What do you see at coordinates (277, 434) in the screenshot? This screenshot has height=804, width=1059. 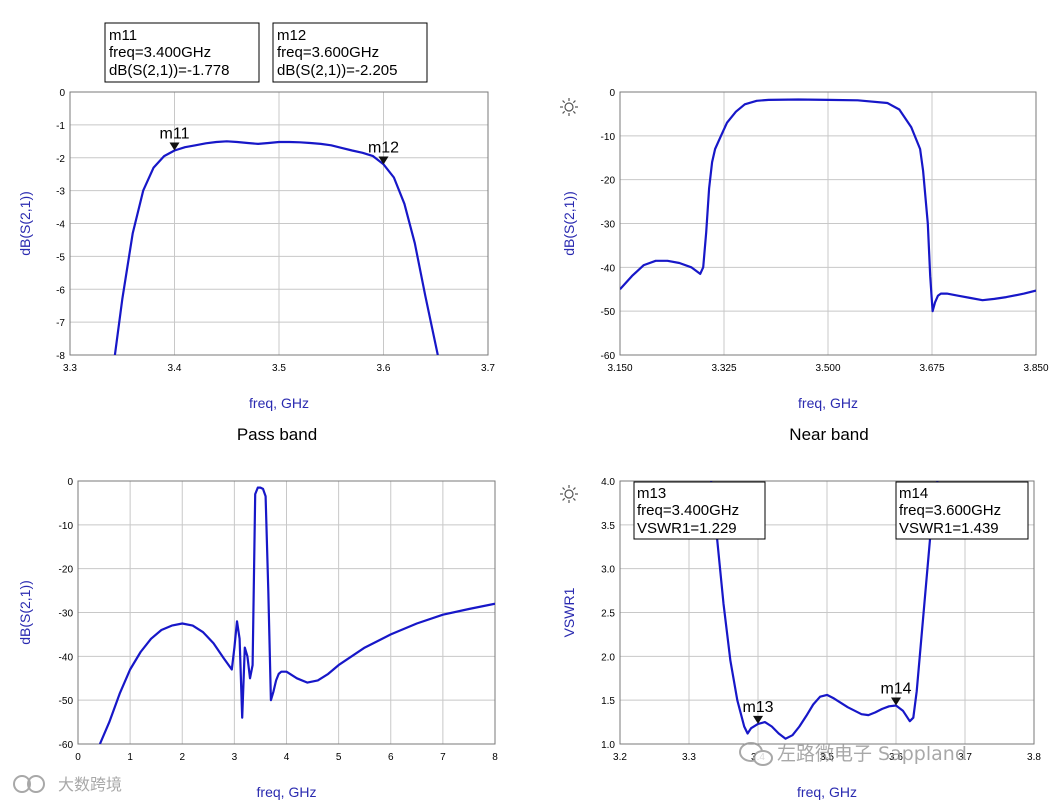 I see `chart-caption-passband: Pass band` at bounding box center [277, 434].